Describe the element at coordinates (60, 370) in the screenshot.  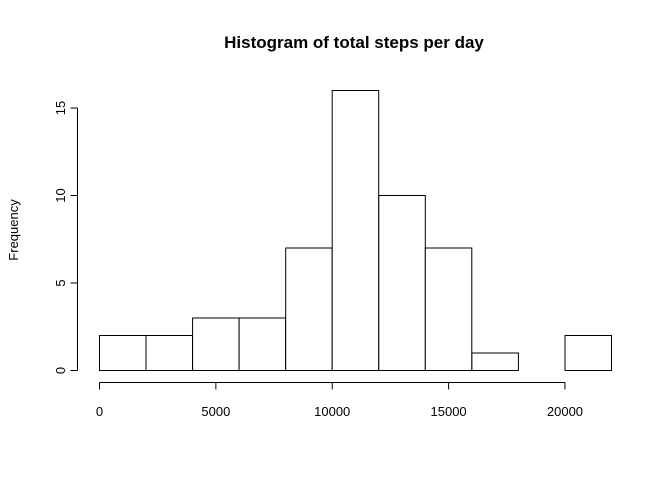
I see `y-tick-label: 0` at that location.